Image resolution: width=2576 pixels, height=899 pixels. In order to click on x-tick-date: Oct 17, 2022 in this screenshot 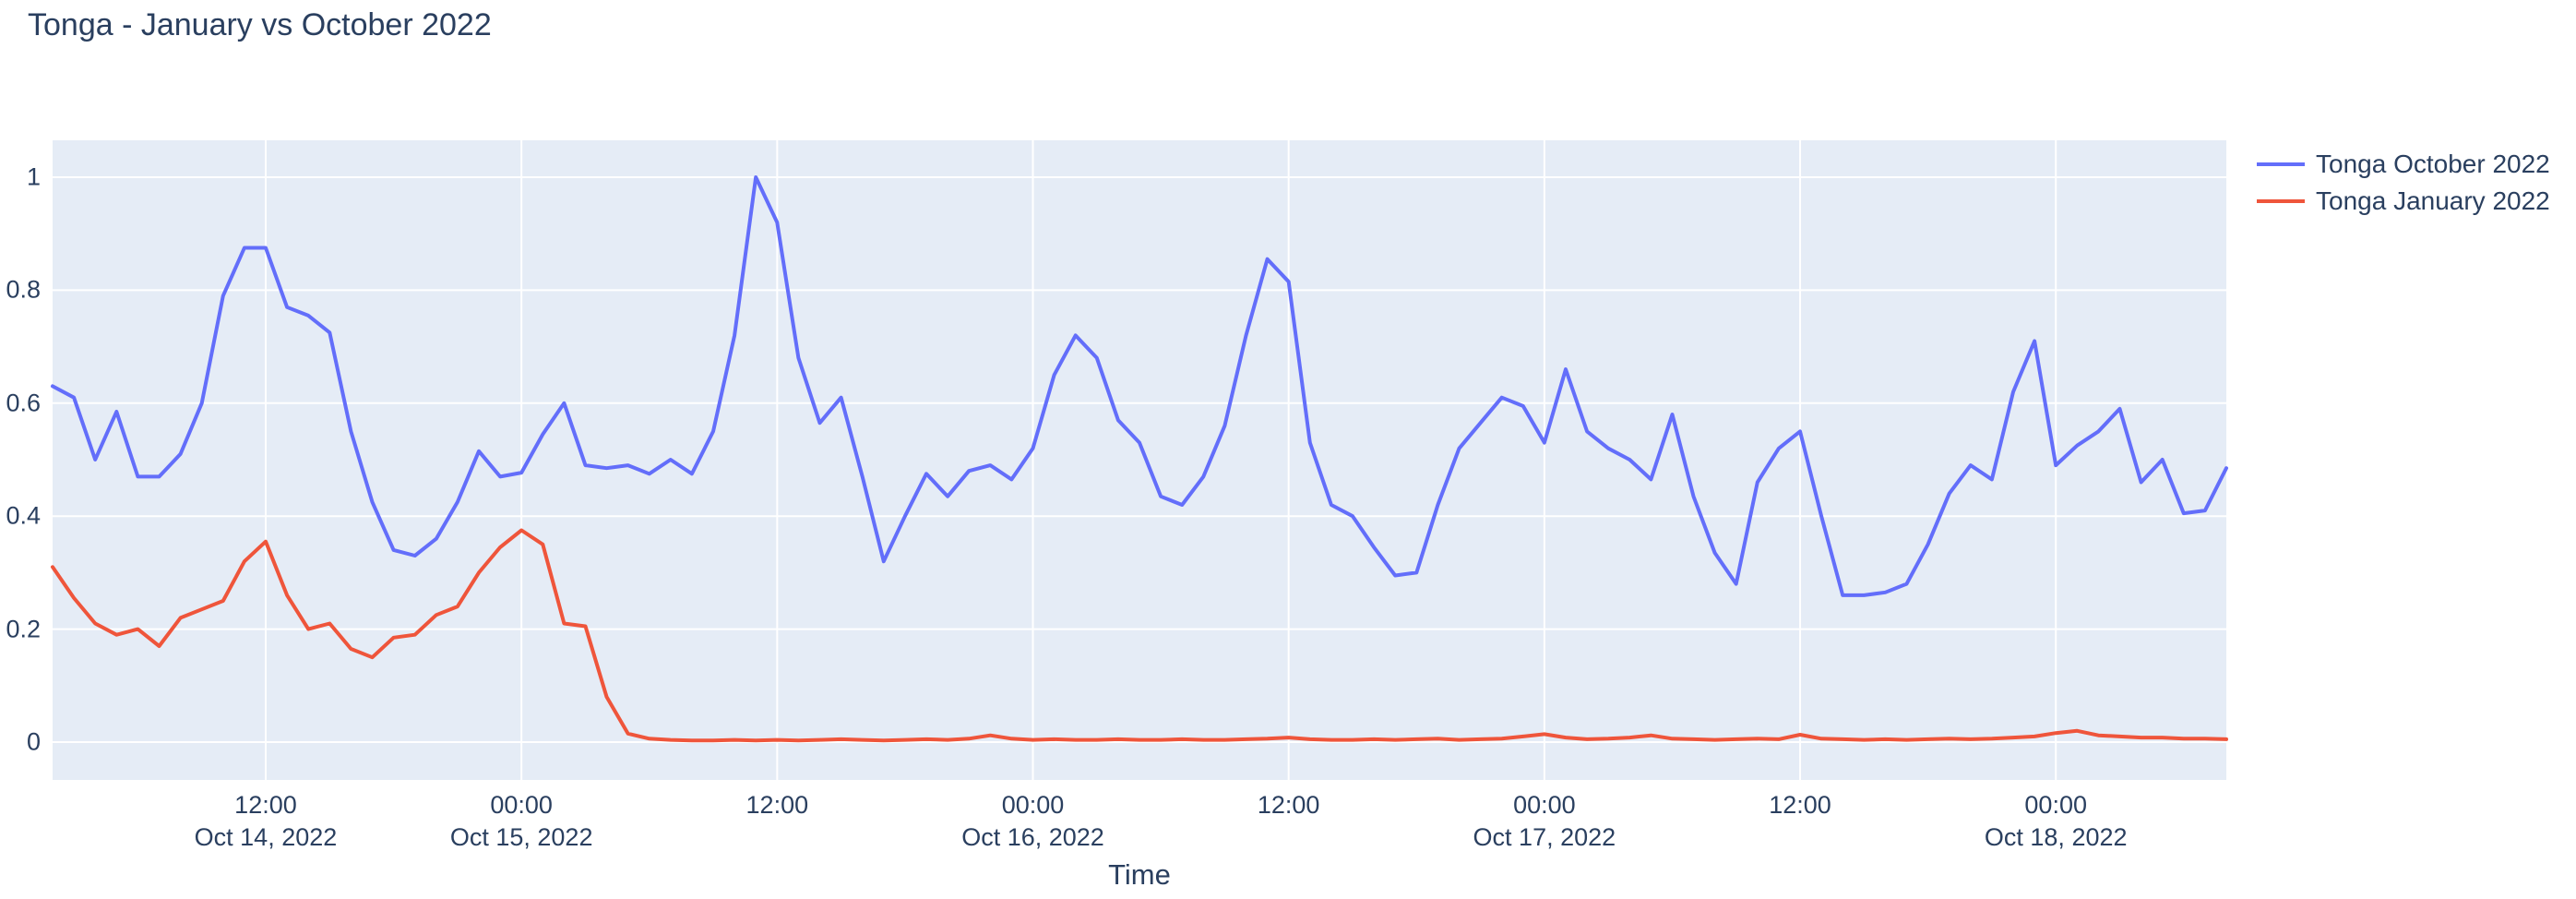, I will do `click(1544, 837)`.